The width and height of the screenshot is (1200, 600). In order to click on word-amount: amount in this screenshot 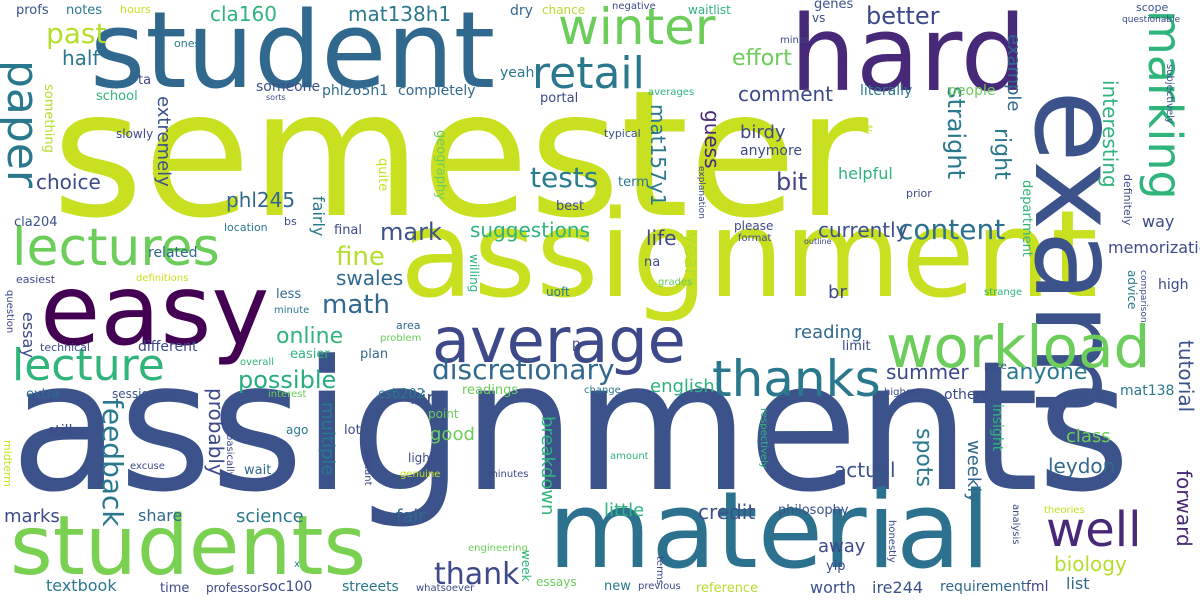, I will do `click(629, 456)`.